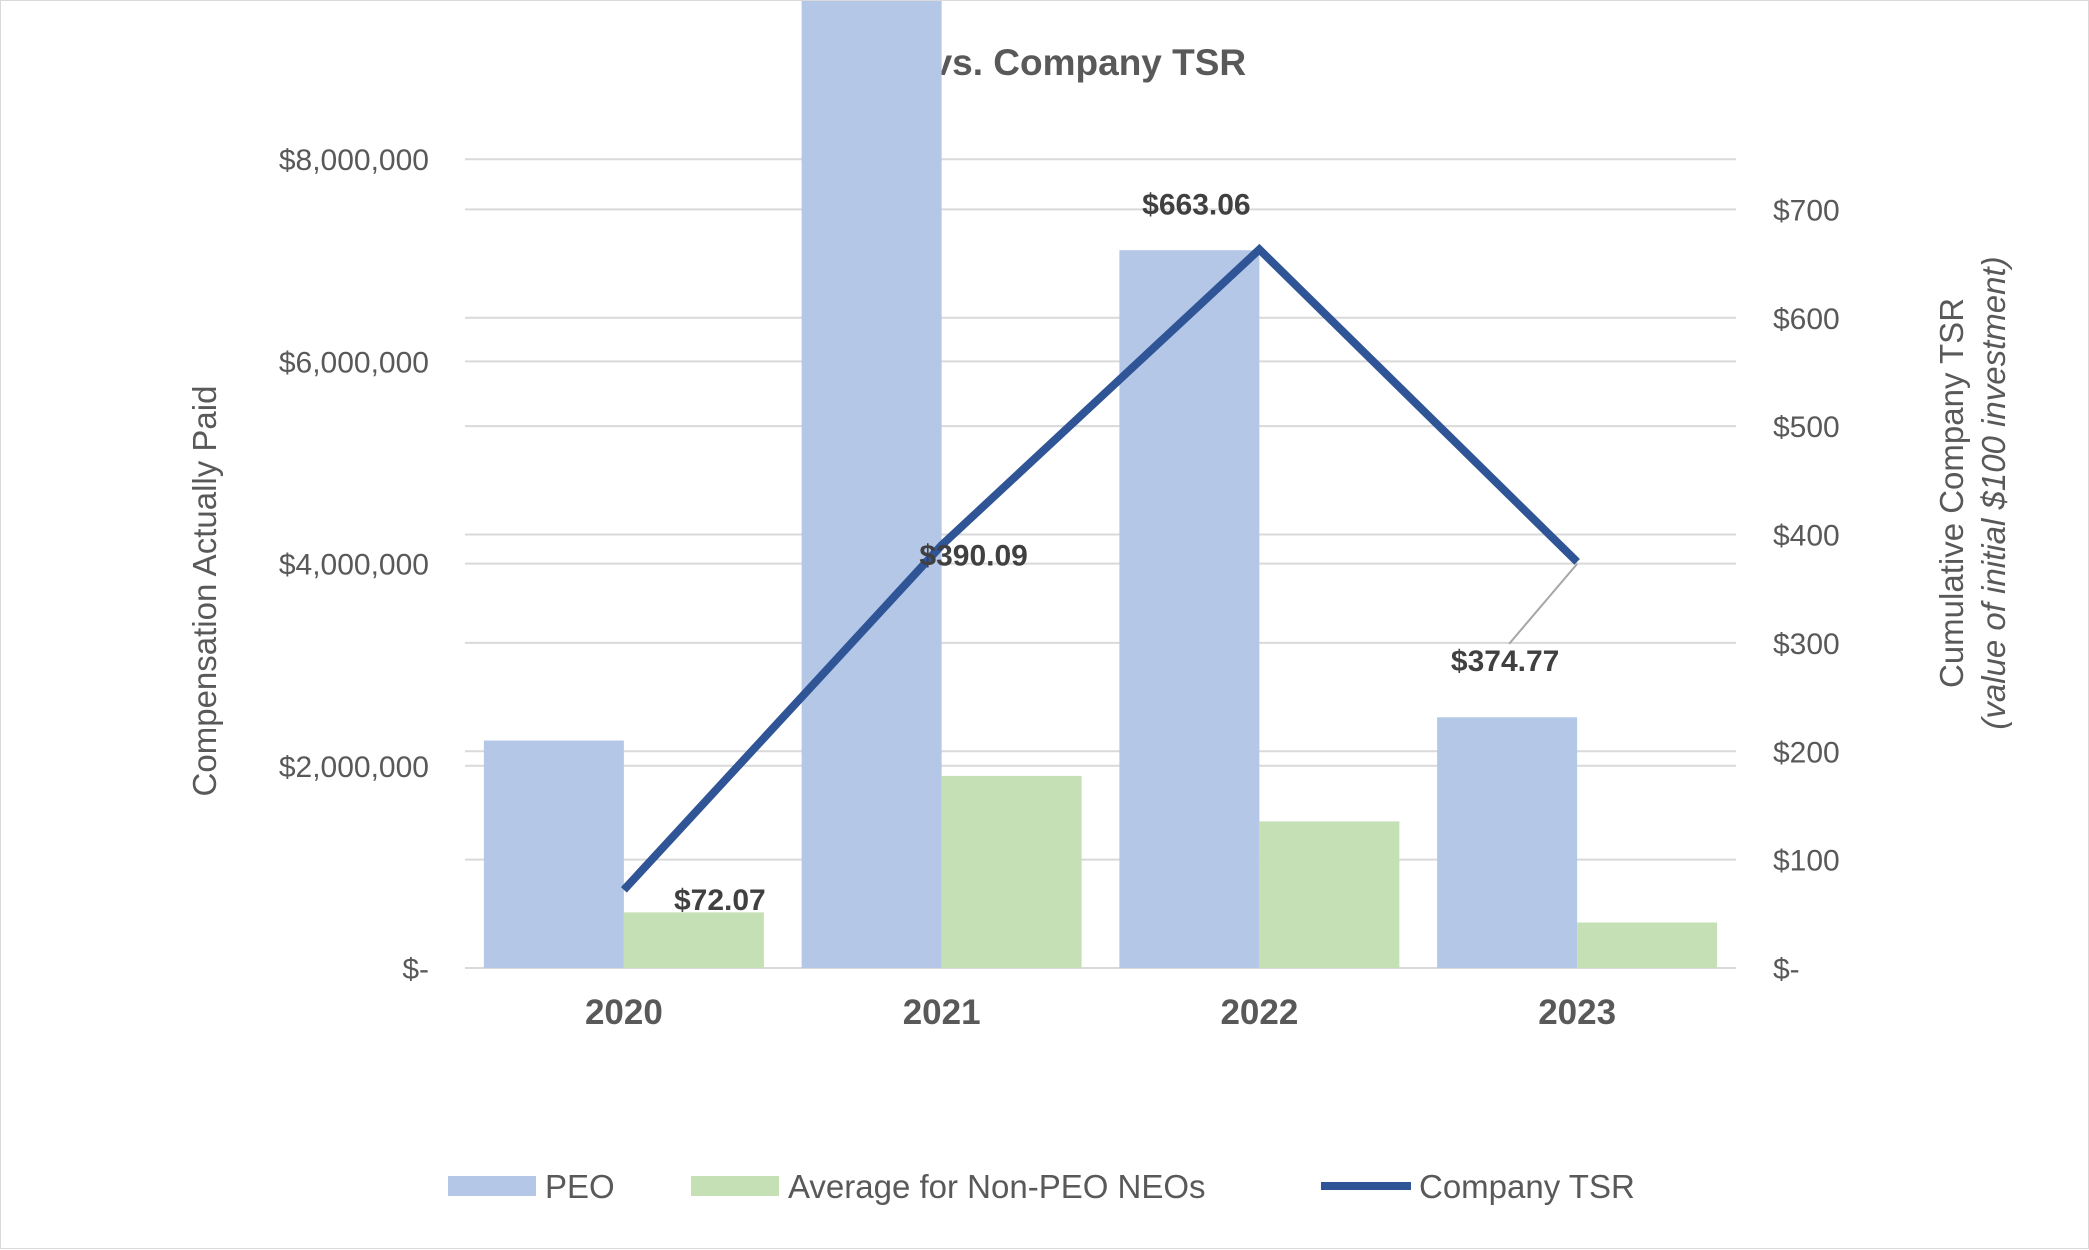 This screenshot has width=2089, height=1250. What do you see at coordinates (1806, 319) in the screenshot?
I see `right-tick-label: $600` at bounding box center [1806, 319].